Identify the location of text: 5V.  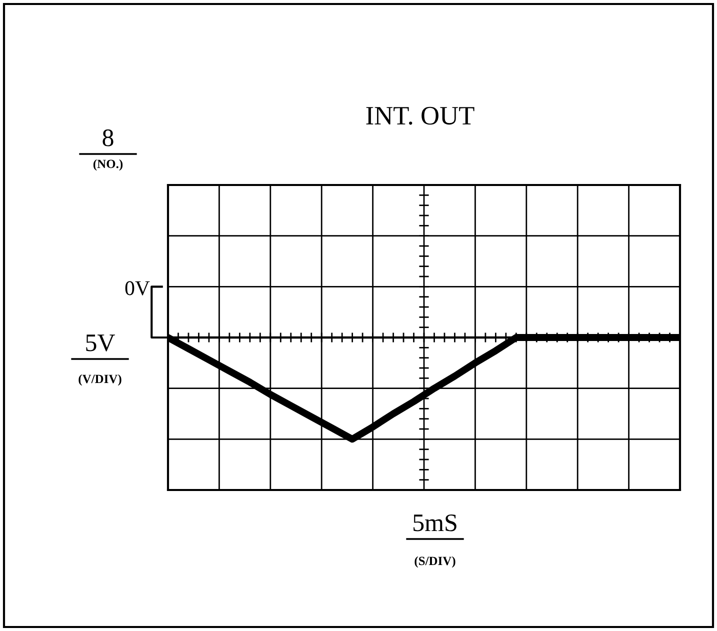
(100, 343).